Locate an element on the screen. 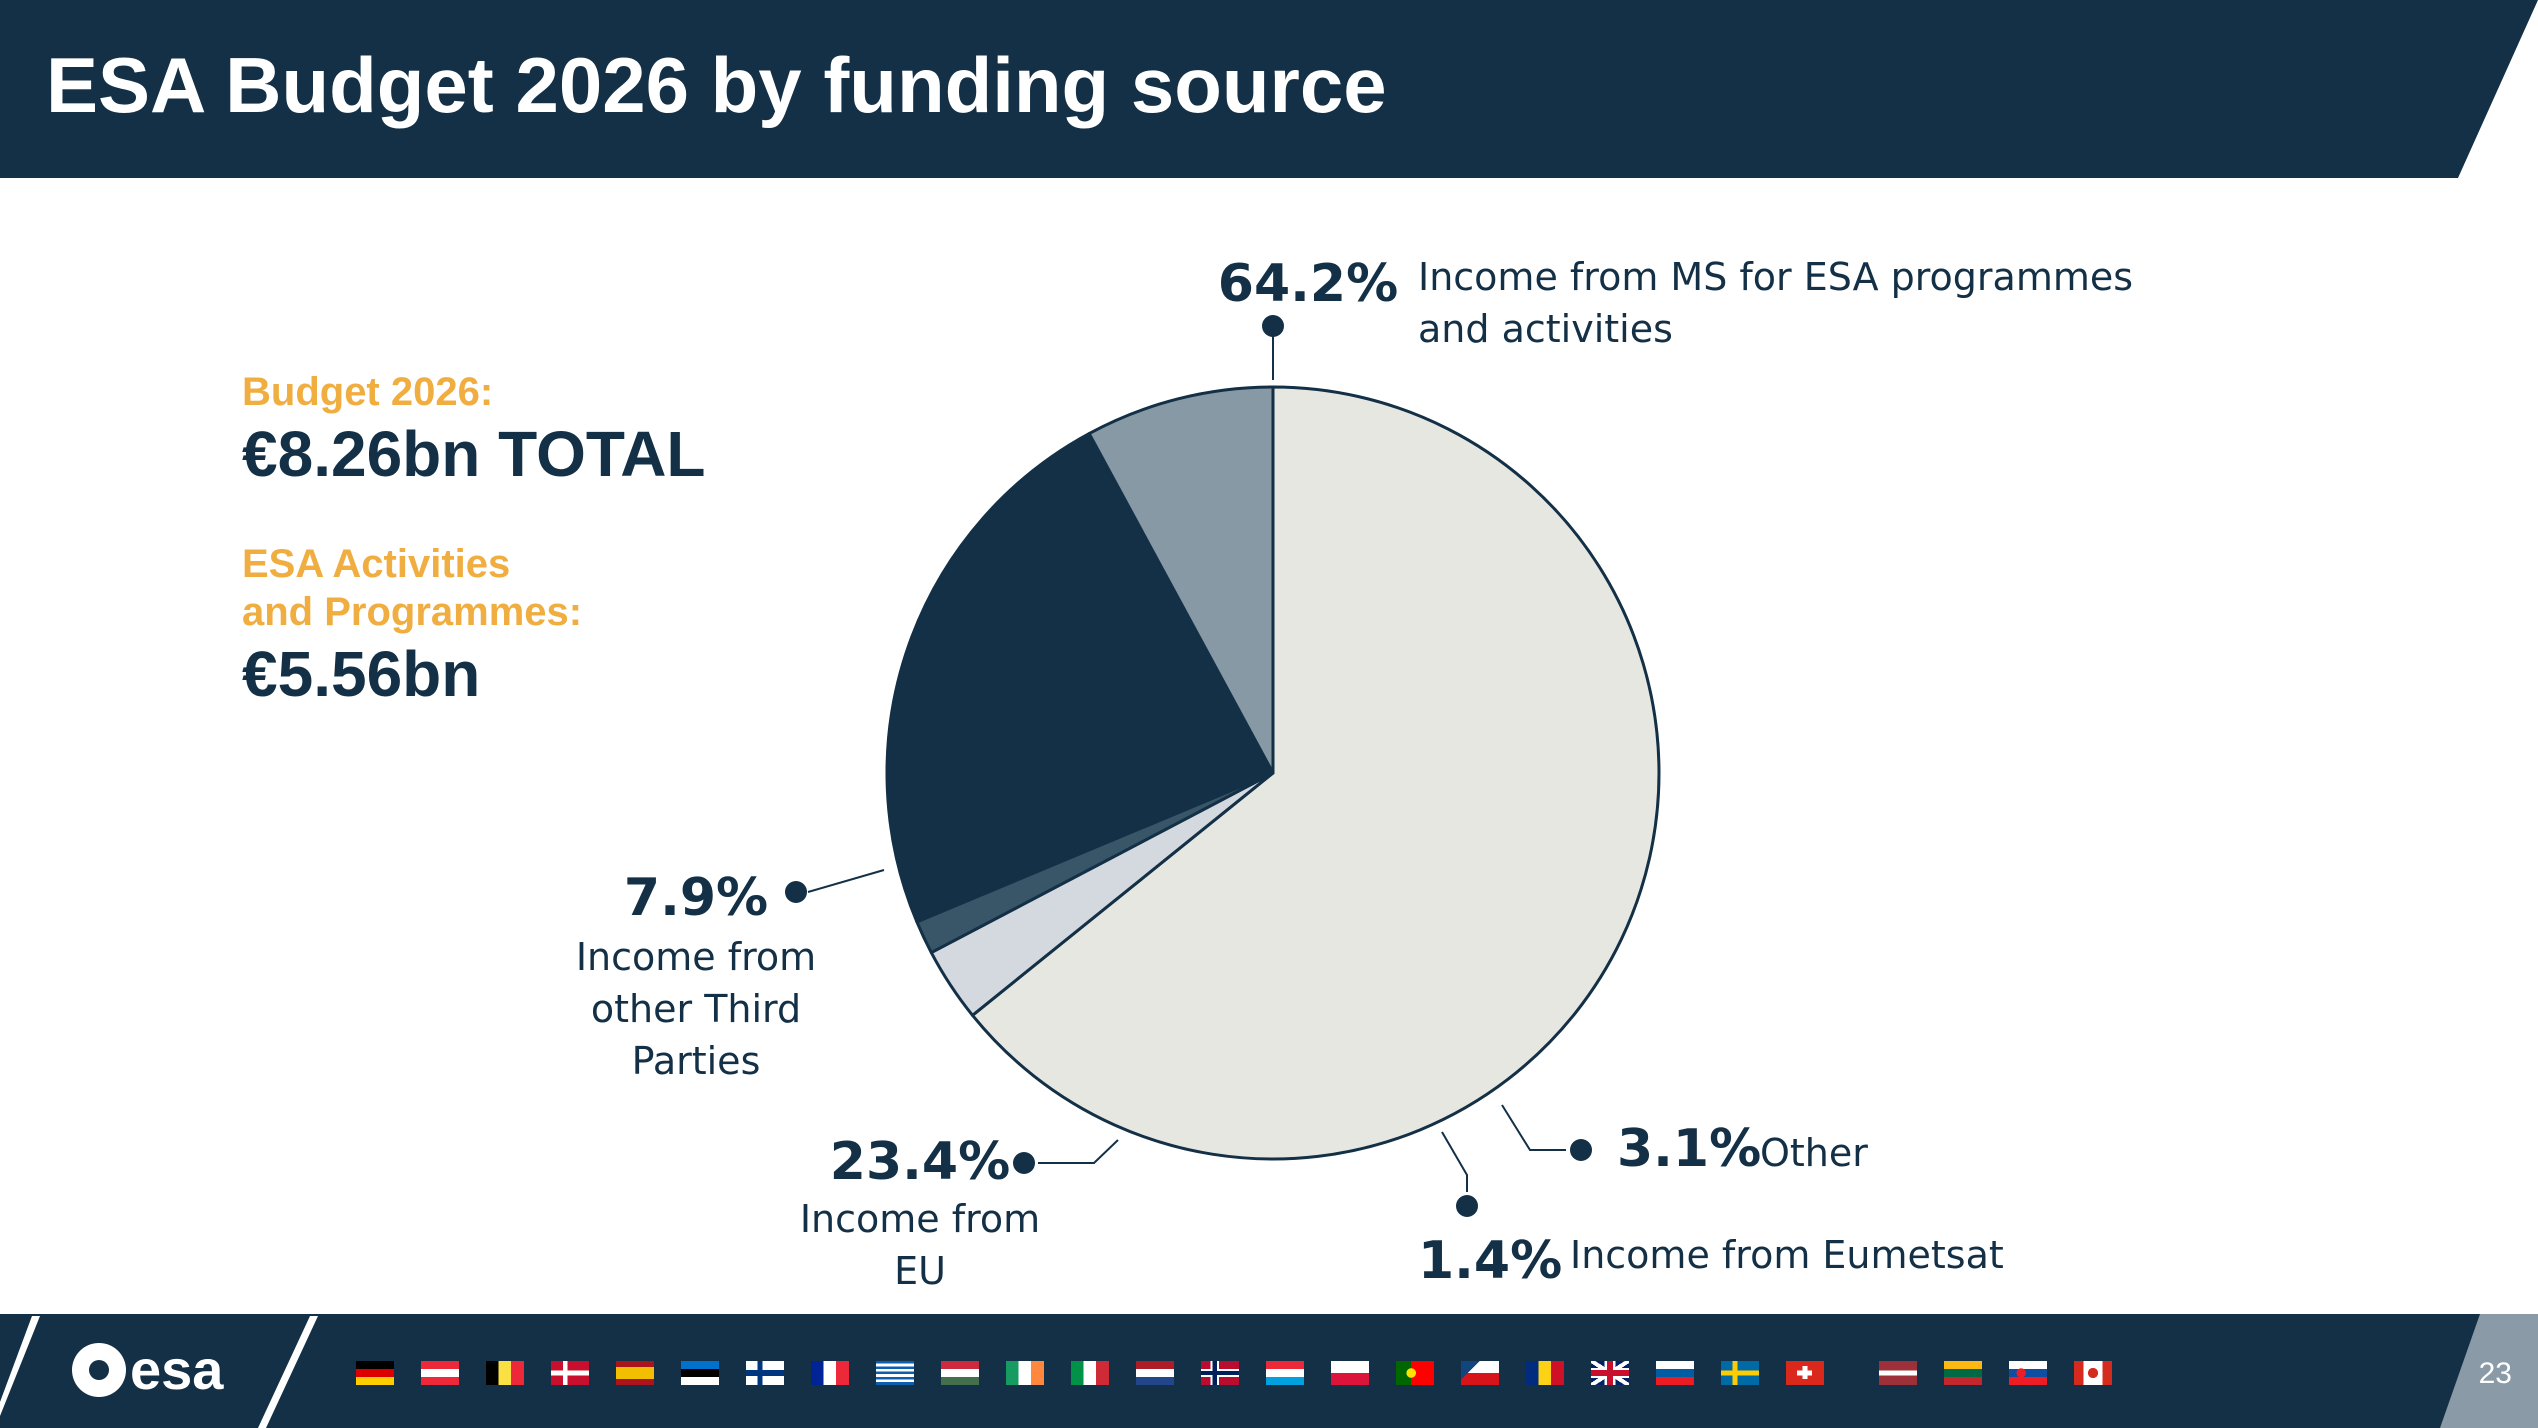 This screenshot has height=1428, width=2538. activities-label-line2: and Programmes: is located at coordinates (412, 612).